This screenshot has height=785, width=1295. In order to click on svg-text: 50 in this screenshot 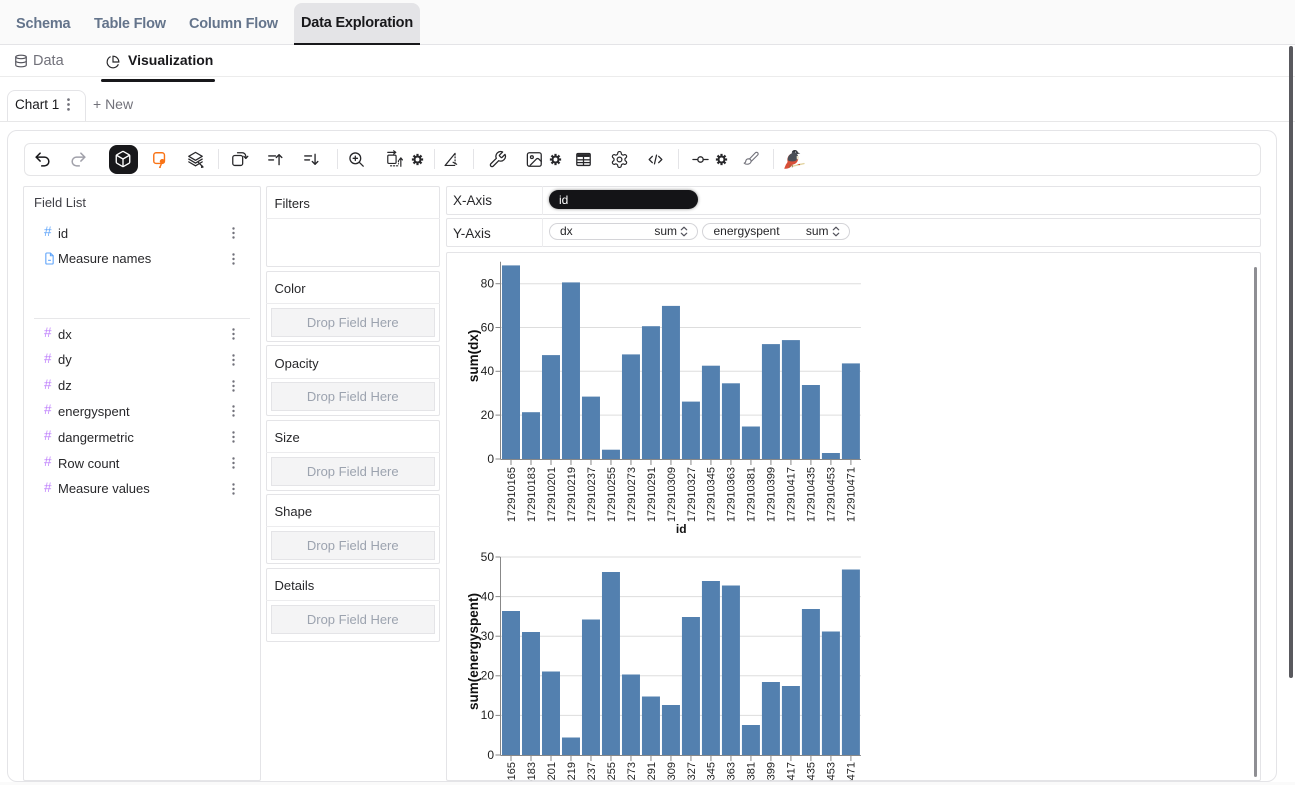, I will do `click(487, 556)`.